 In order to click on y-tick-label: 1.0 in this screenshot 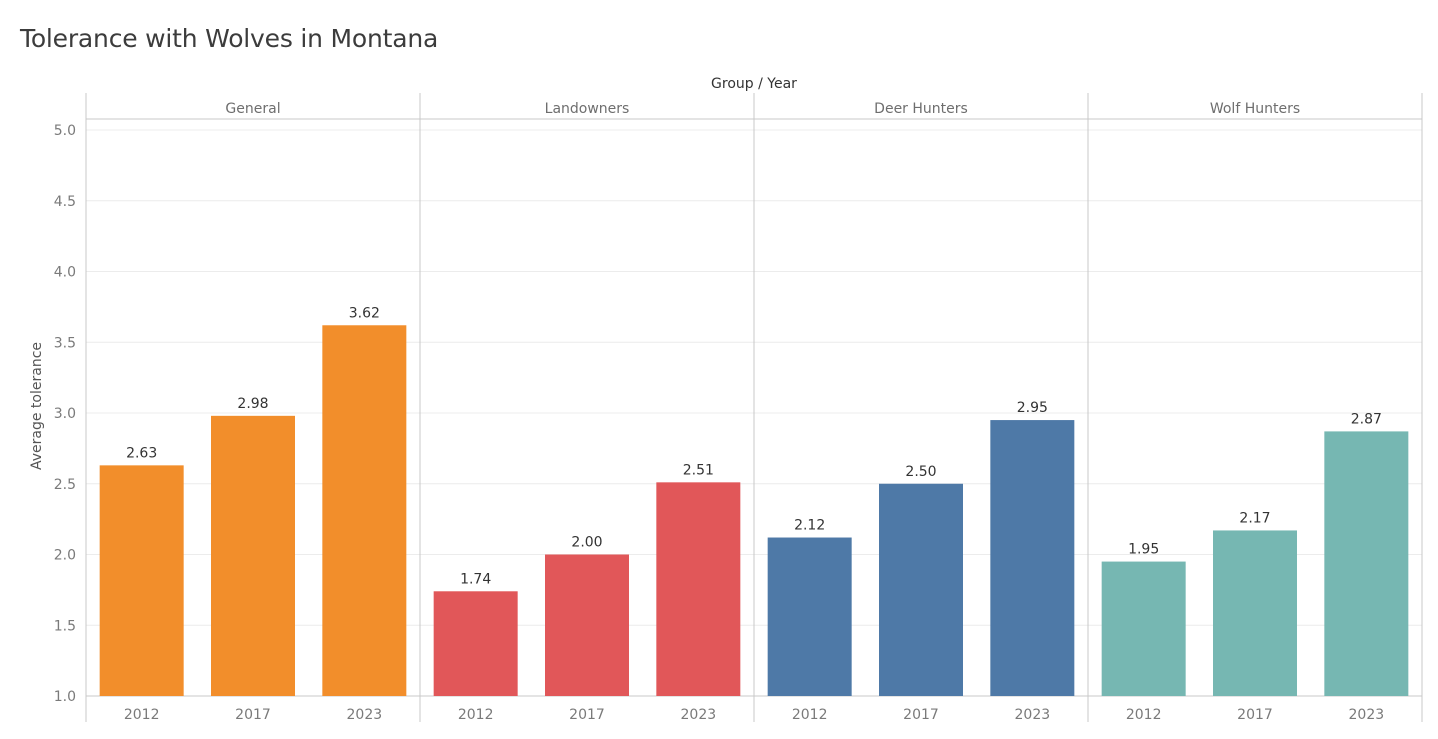, I will do `click(65, 697)`.